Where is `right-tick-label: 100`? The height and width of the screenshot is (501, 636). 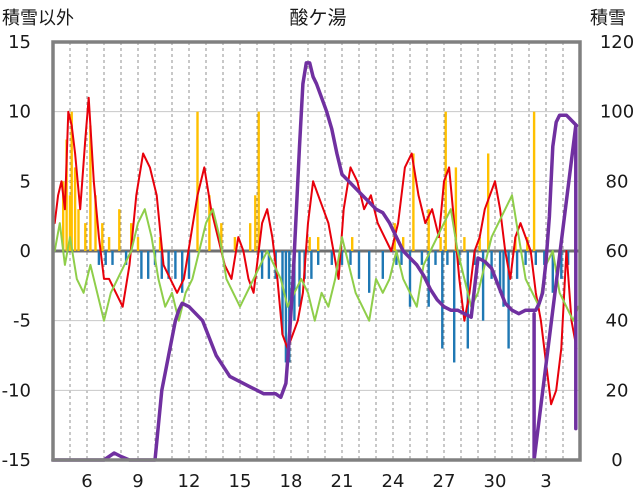 right-tick-label: 100 is located at coordinates (617, 112).